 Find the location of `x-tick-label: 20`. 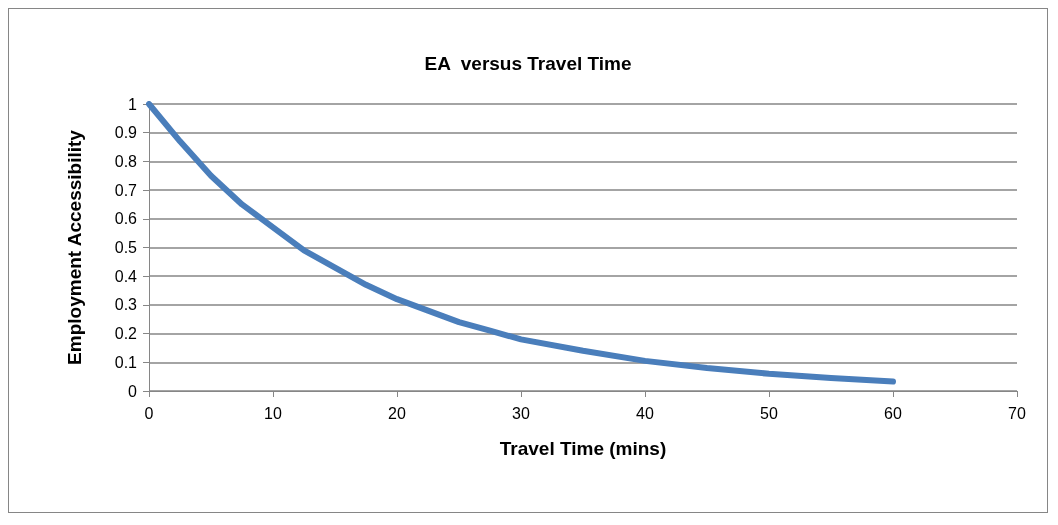

x-tick-label: 20 is located at coordinates (397, 413).